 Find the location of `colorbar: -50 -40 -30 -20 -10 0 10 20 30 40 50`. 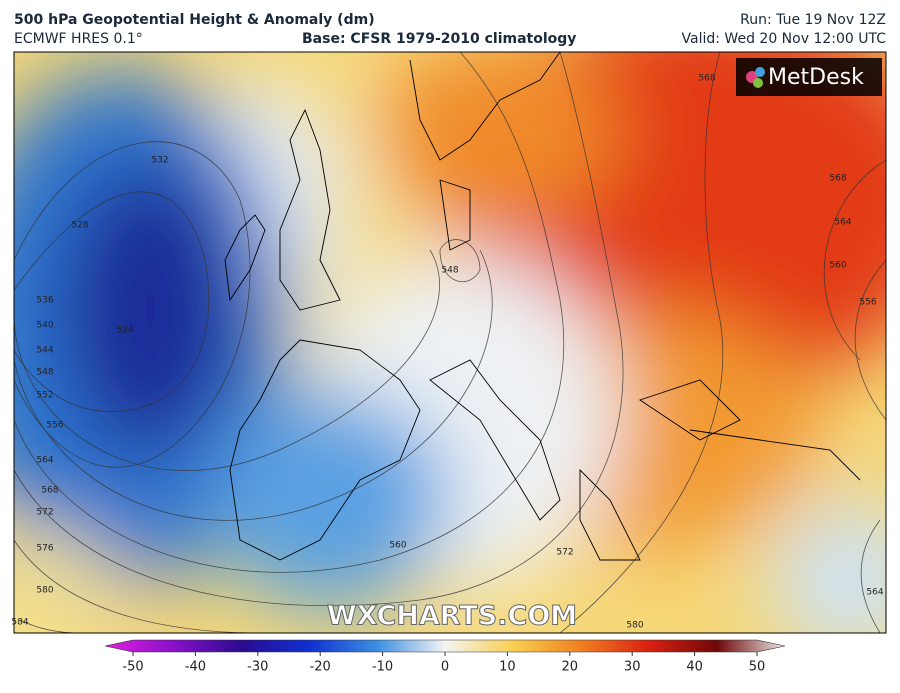

colorbar: -50 -40 -30 -20 -10 0 10 20 30 40 50 is located at coordinates (445, 657).